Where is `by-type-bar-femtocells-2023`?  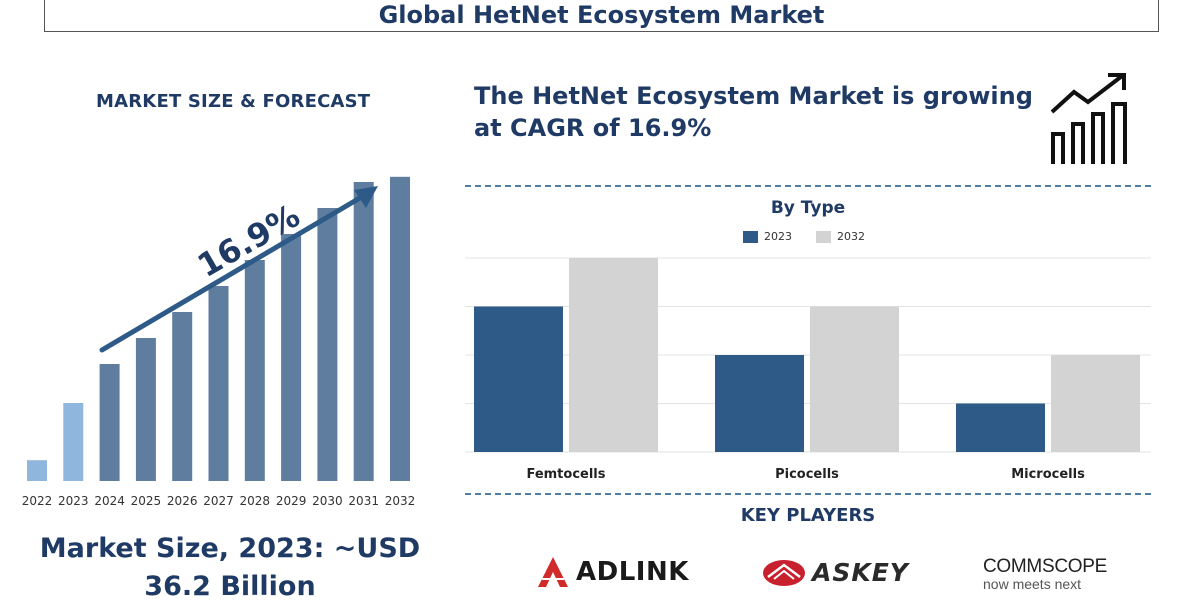
by-type-bar-femtocells-2023 is located at coordinates (518, 379).